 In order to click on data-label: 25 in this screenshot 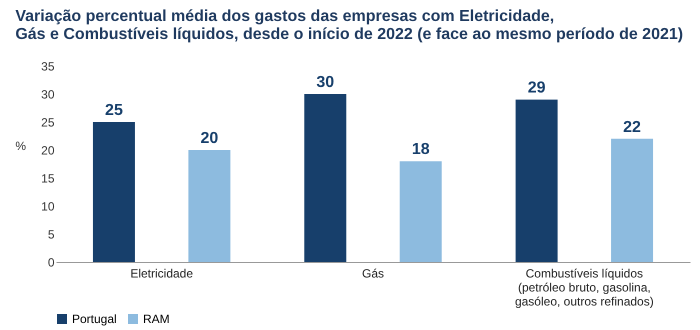, I will do `click(114, 110)`.